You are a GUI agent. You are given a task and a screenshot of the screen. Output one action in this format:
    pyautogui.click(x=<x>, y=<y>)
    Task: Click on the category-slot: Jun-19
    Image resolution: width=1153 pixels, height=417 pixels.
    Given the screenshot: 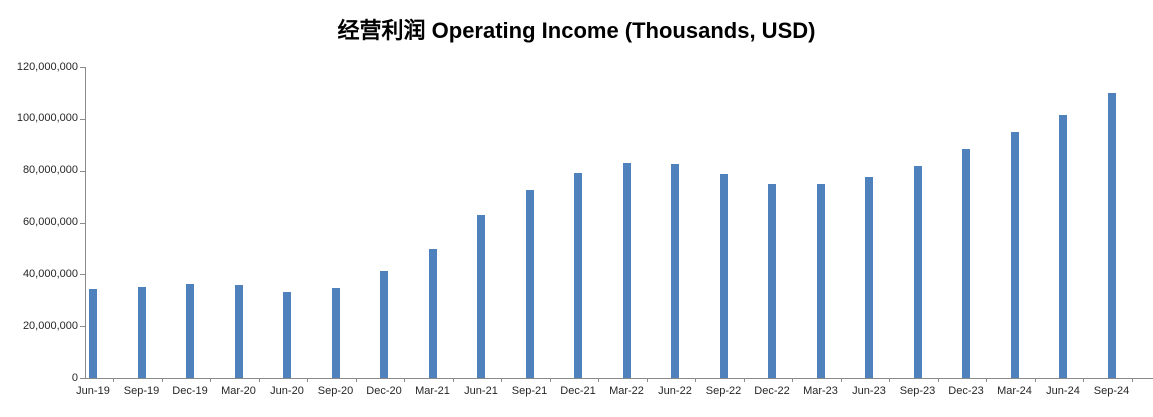 What is the action you would take?
    pyautogui.click(x=105, y=232)
    